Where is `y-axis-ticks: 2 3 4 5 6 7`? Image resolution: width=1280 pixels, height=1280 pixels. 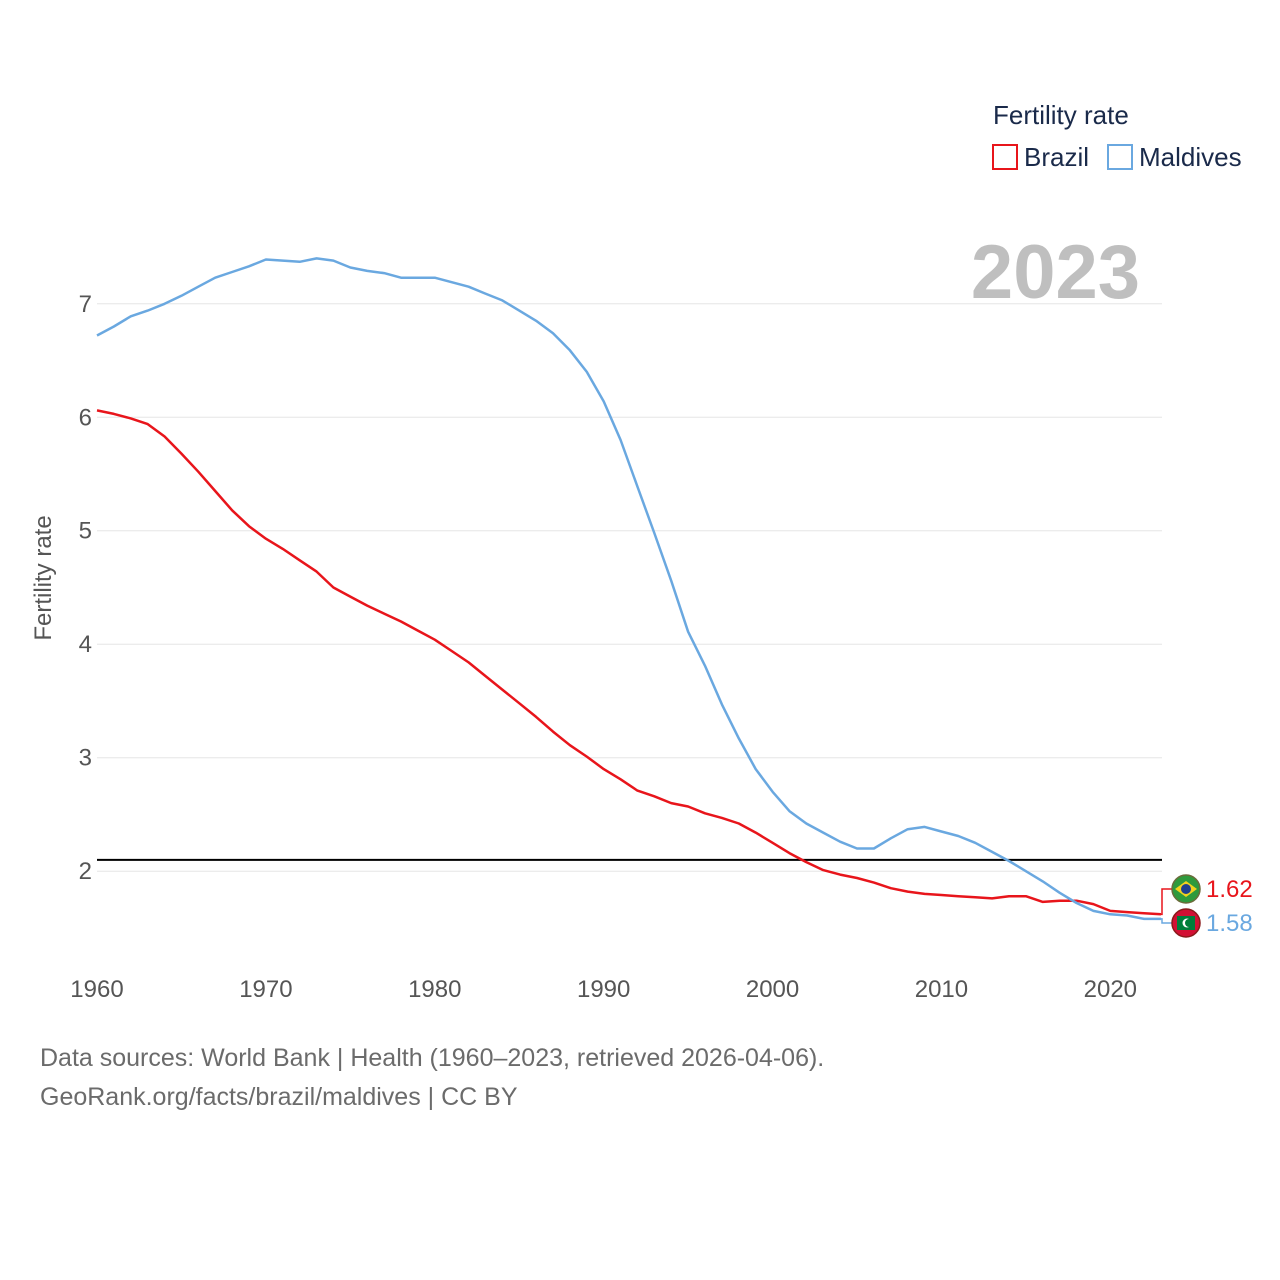 y-axis-ticks: 2 3 4 5 6 7 is located at coordinates (85, 588).